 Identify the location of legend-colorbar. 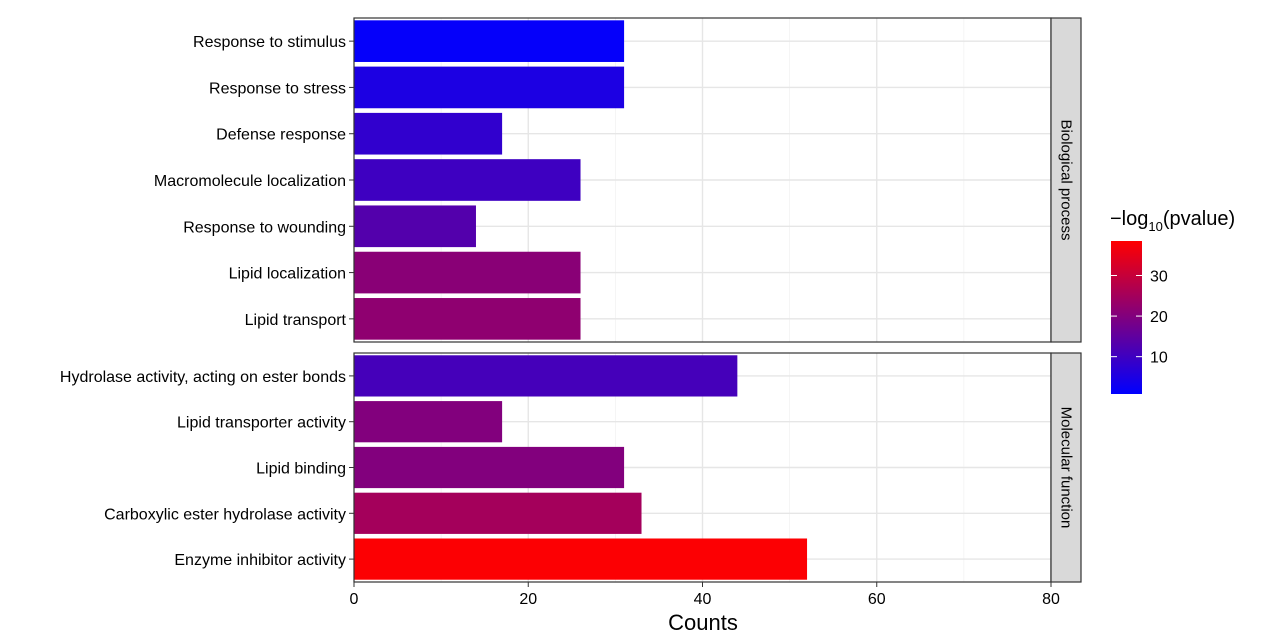
(1126, 317).